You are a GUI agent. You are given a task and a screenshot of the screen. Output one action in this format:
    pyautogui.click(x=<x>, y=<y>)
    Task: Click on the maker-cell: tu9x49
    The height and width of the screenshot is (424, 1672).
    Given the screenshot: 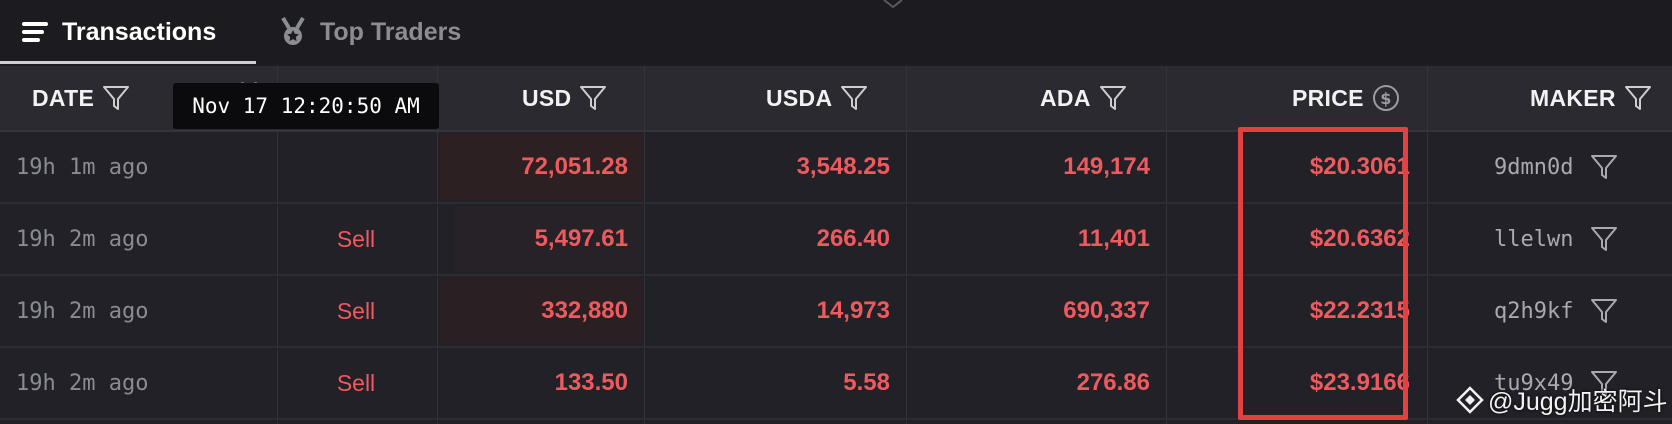 What is the action you would take?
    pyautogui.click(x=1534, y=383)
    